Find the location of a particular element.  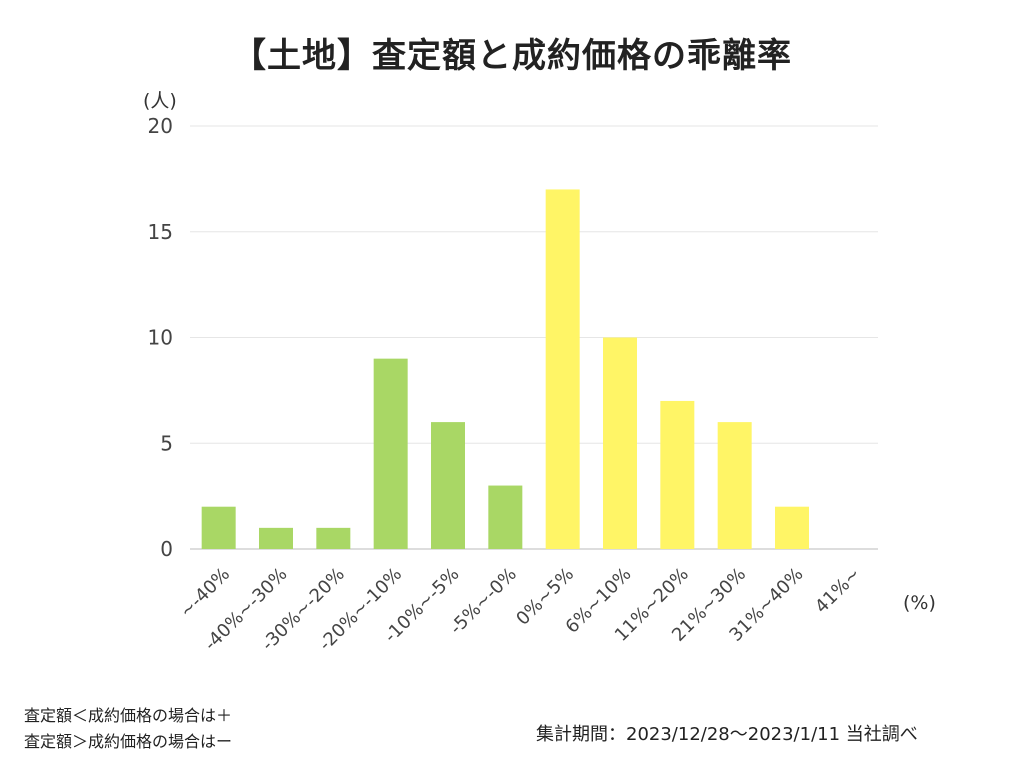

y-tick-label: 10 is located at coordinates (160, 338).